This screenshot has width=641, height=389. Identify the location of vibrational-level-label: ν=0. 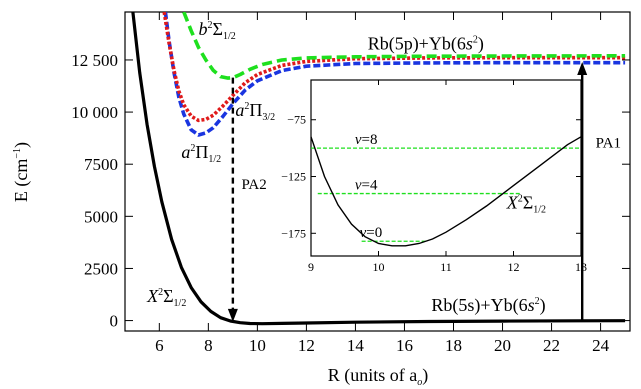
(371, 233).